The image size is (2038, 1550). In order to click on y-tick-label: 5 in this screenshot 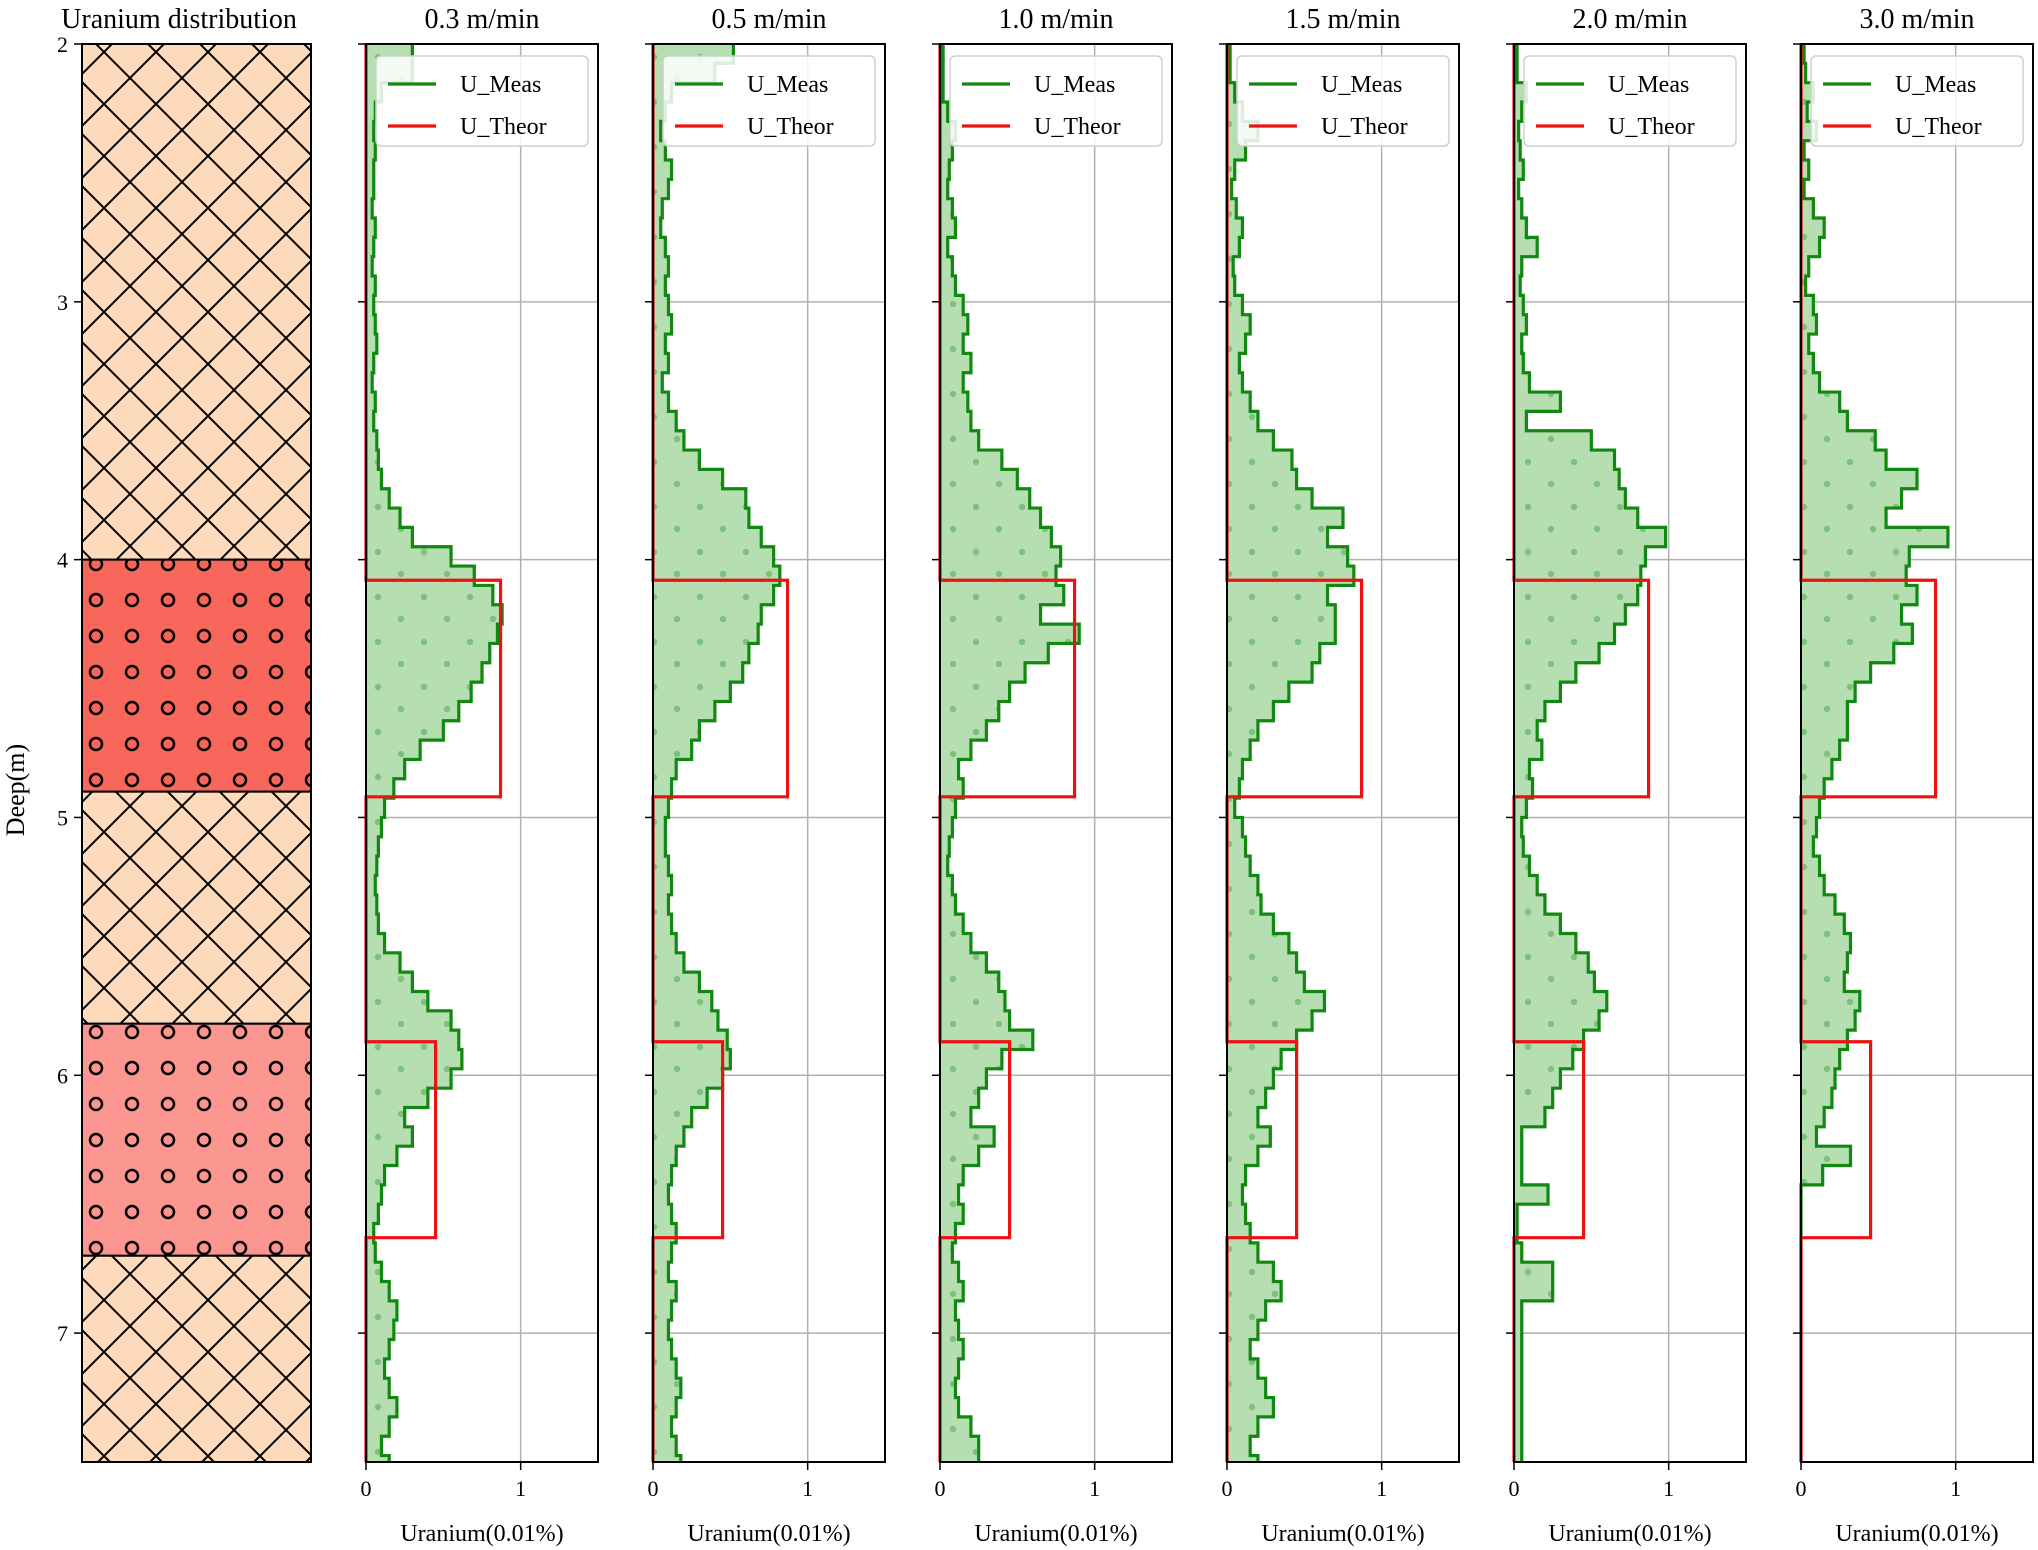, I will do `click(62, 817)`.